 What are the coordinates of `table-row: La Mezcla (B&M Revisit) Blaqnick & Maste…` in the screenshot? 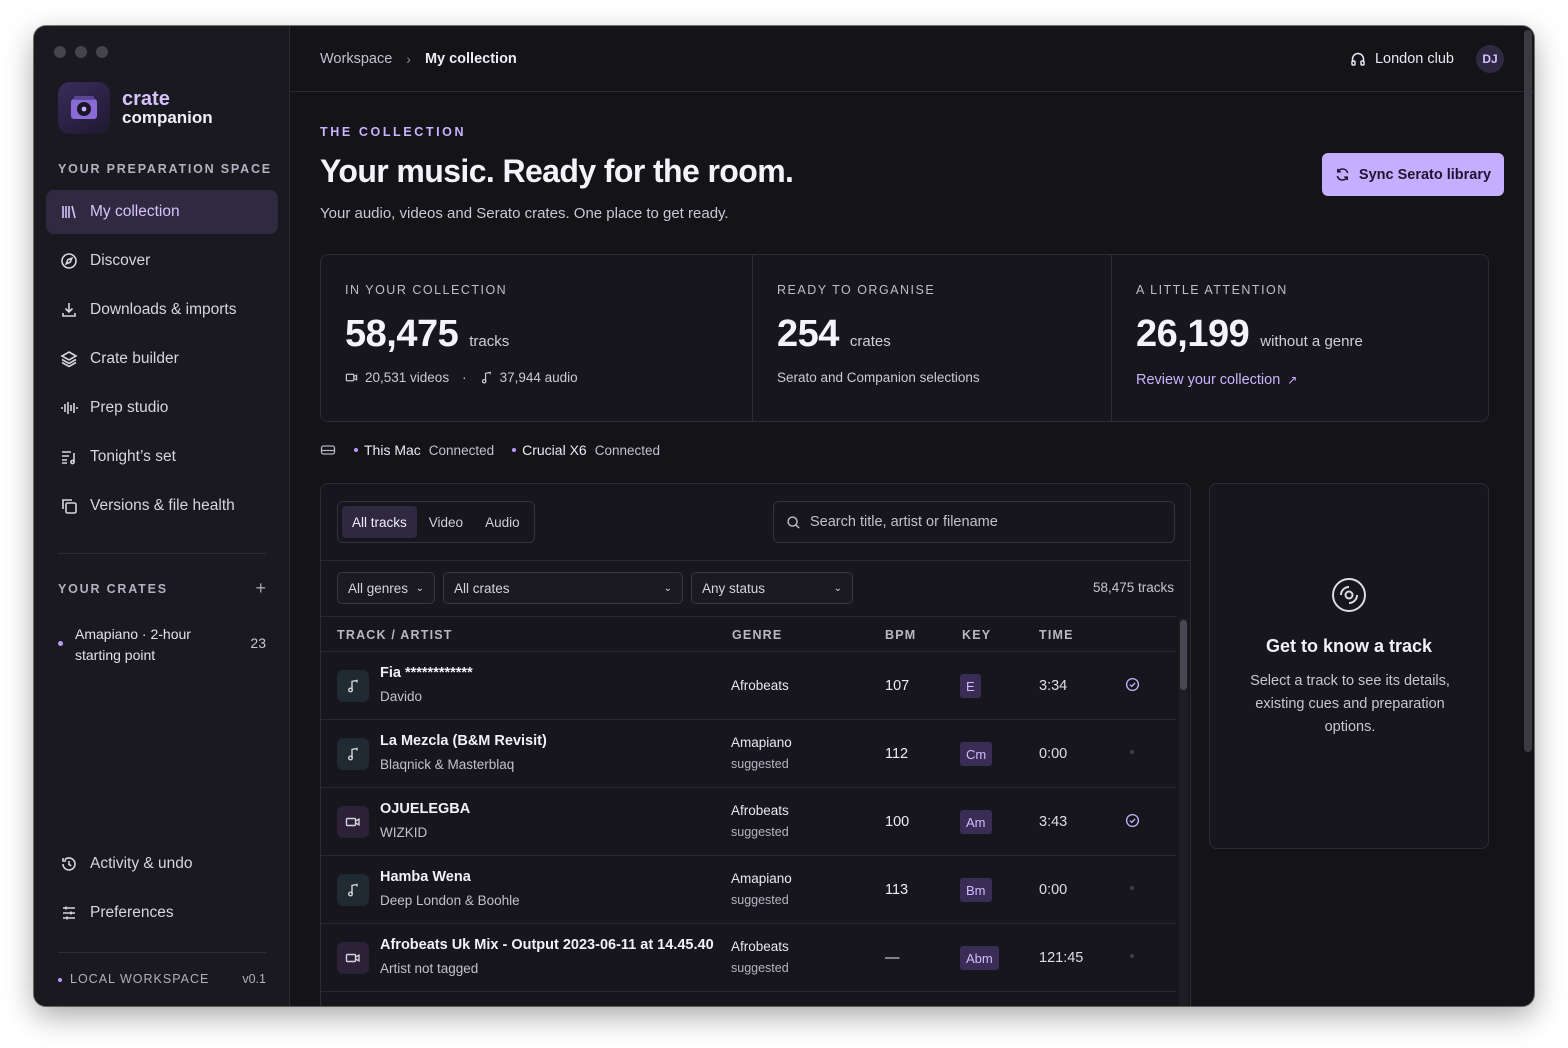 It's located at (748, 754).